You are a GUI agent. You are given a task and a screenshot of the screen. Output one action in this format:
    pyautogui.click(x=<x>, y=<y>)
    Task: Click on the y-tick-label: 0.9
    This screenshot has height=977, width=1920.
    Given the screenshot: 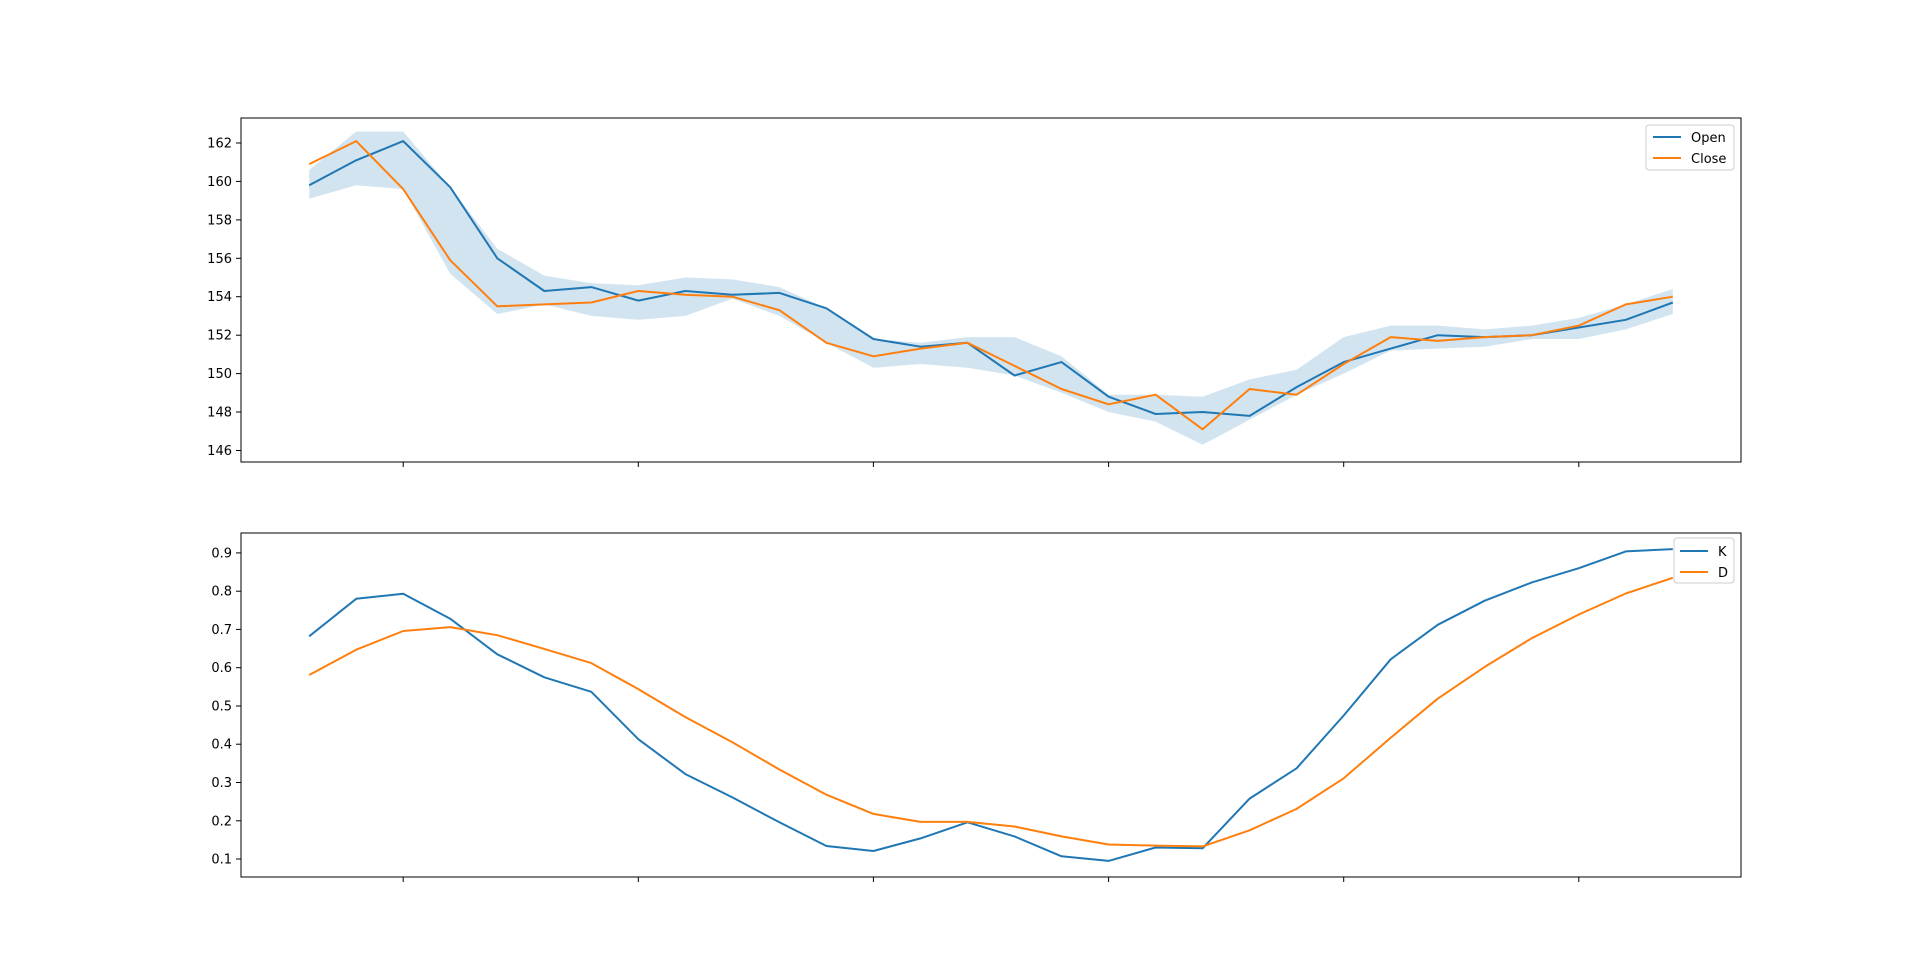 What is the action you would take?
    pyautogui.click(x=221, y=553)
    